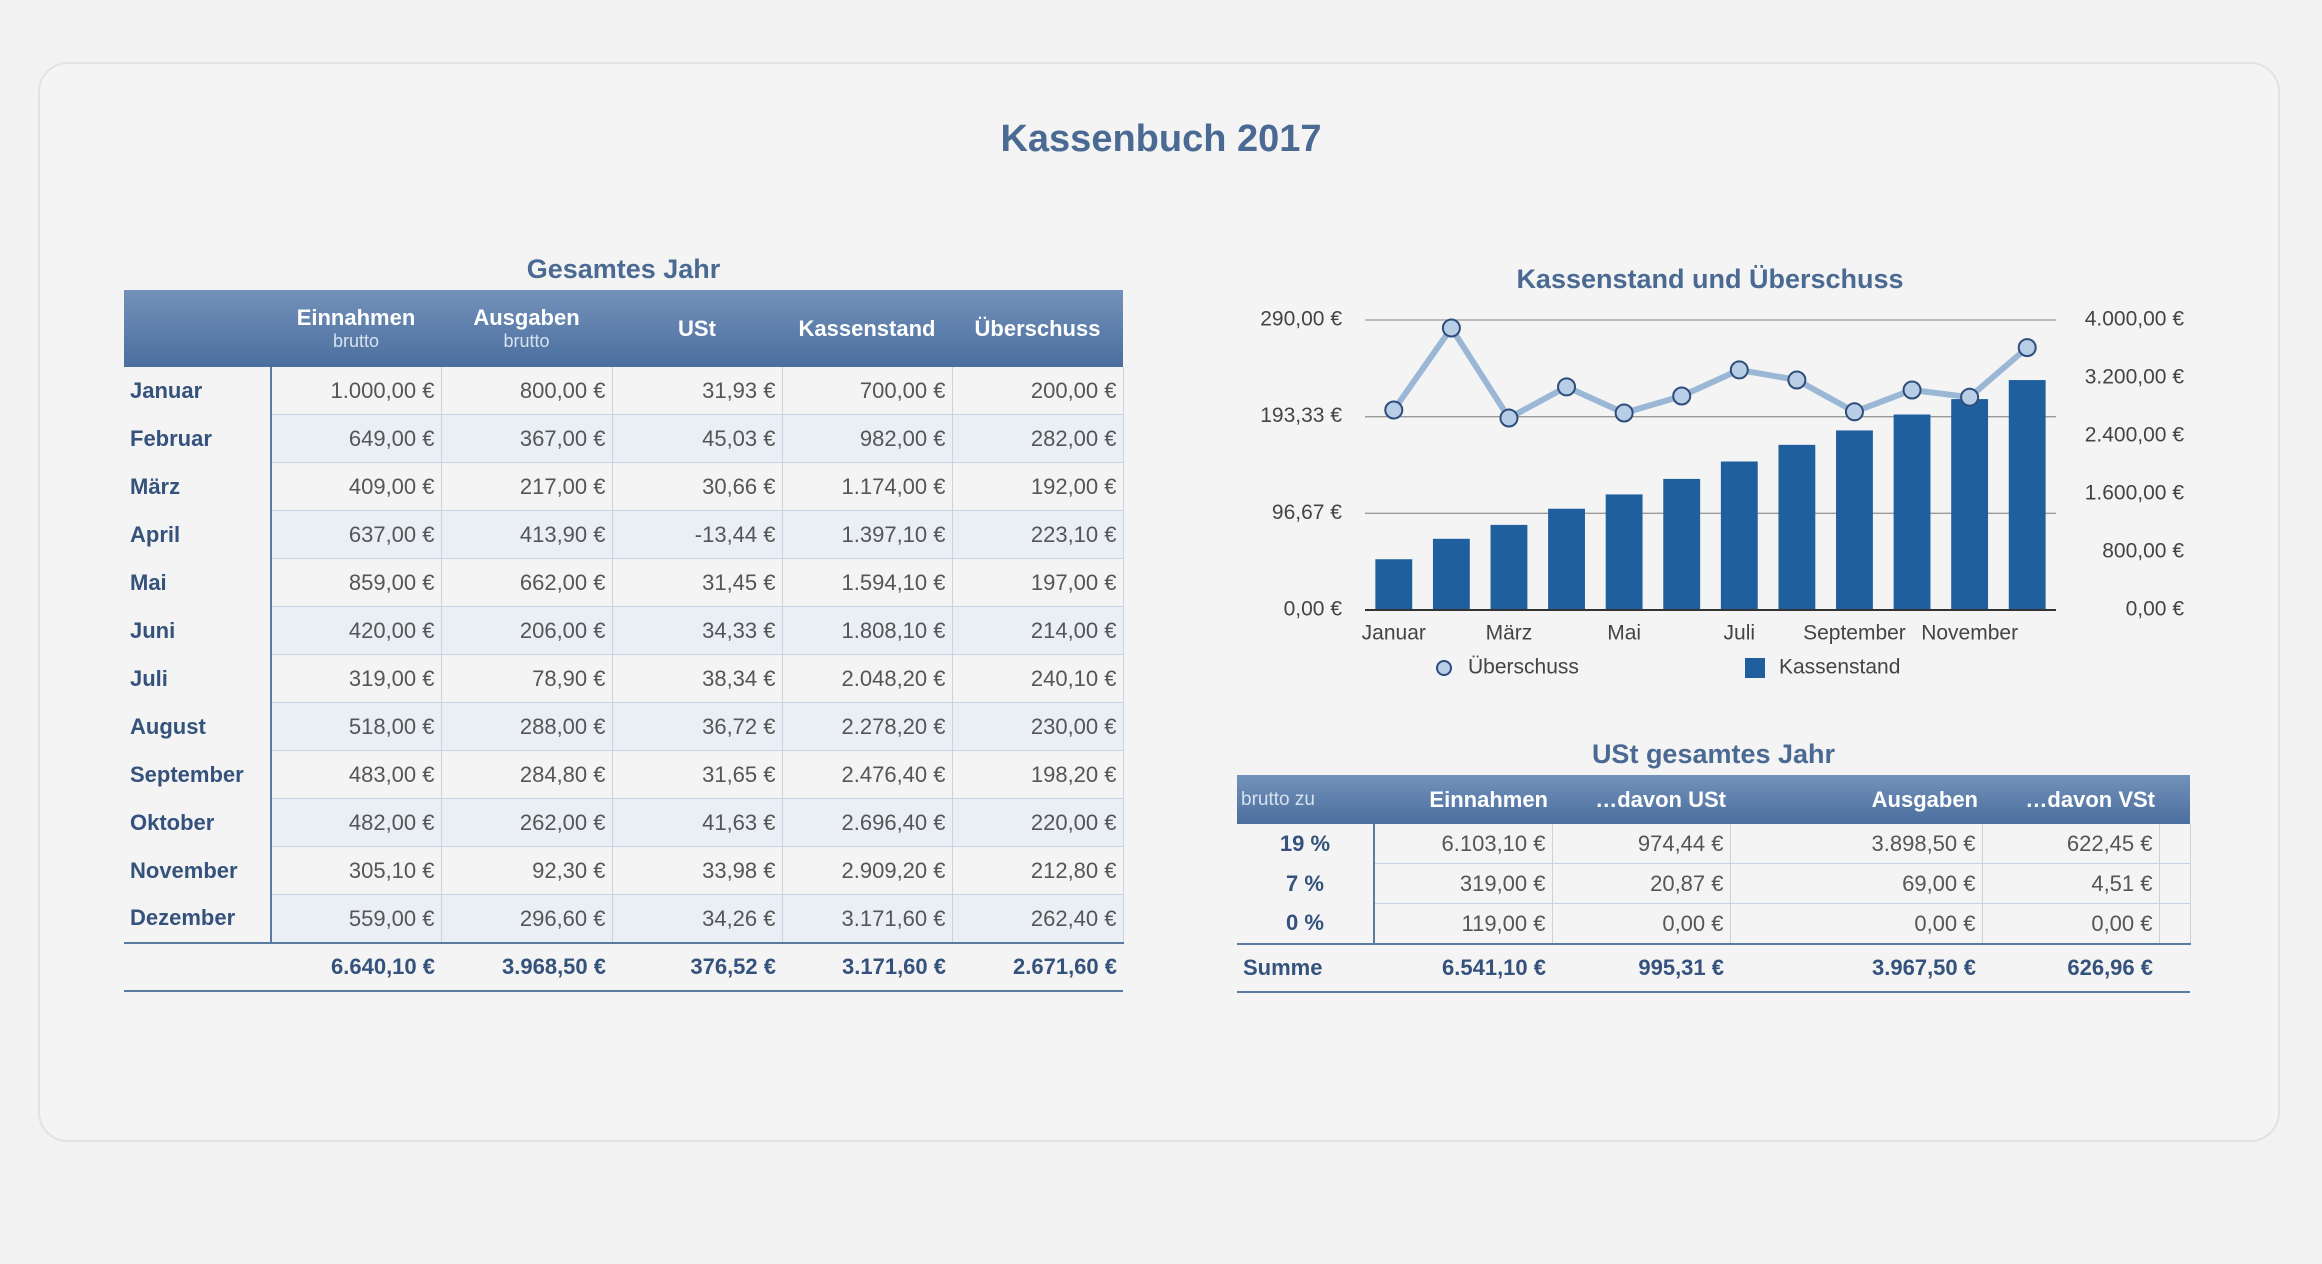  What do you see at coordinates (356, 678) in the screenshot?
I see `cell: 319,00 €` at bounding box center [356, 678].